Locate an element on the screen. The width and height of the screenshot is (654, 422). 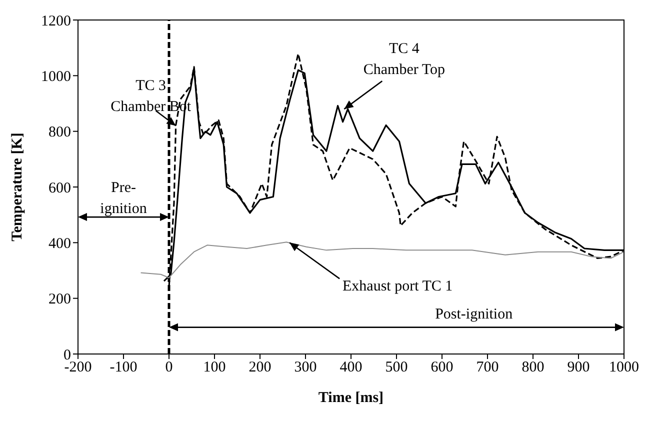
line-series is located at coordinates (382, 260).